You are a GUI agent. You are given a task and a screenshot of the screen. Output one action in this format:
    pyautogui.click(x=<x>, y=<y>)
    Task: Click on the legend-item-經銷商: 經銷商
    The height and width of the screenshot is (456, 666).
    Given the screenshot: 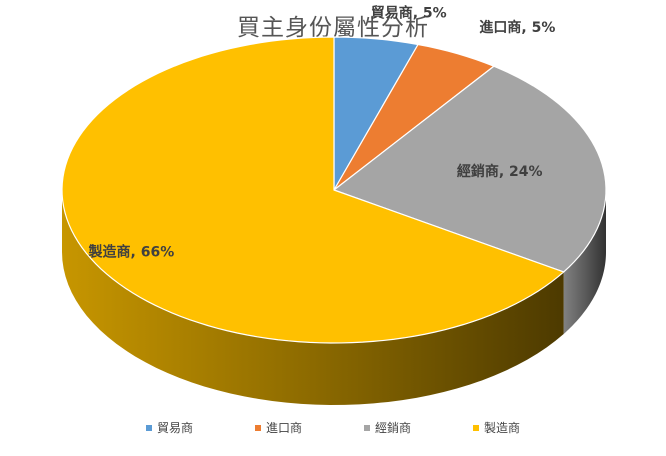 What is the action you would take?
    pyautogui.click(x=387, y=427)
    